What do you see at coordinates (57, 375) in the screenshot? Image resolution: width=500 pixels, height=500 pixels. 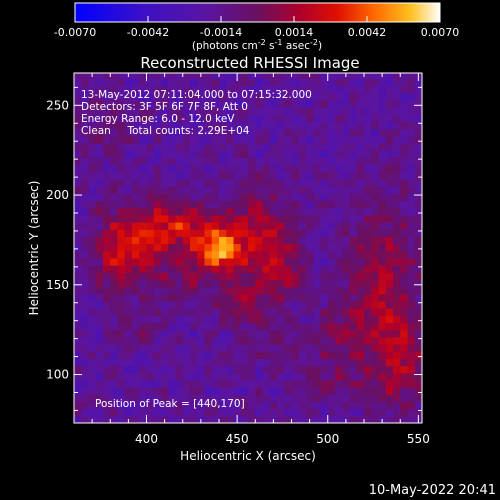 I see `y-tick-label: 100` at bounding box center [57, 375].